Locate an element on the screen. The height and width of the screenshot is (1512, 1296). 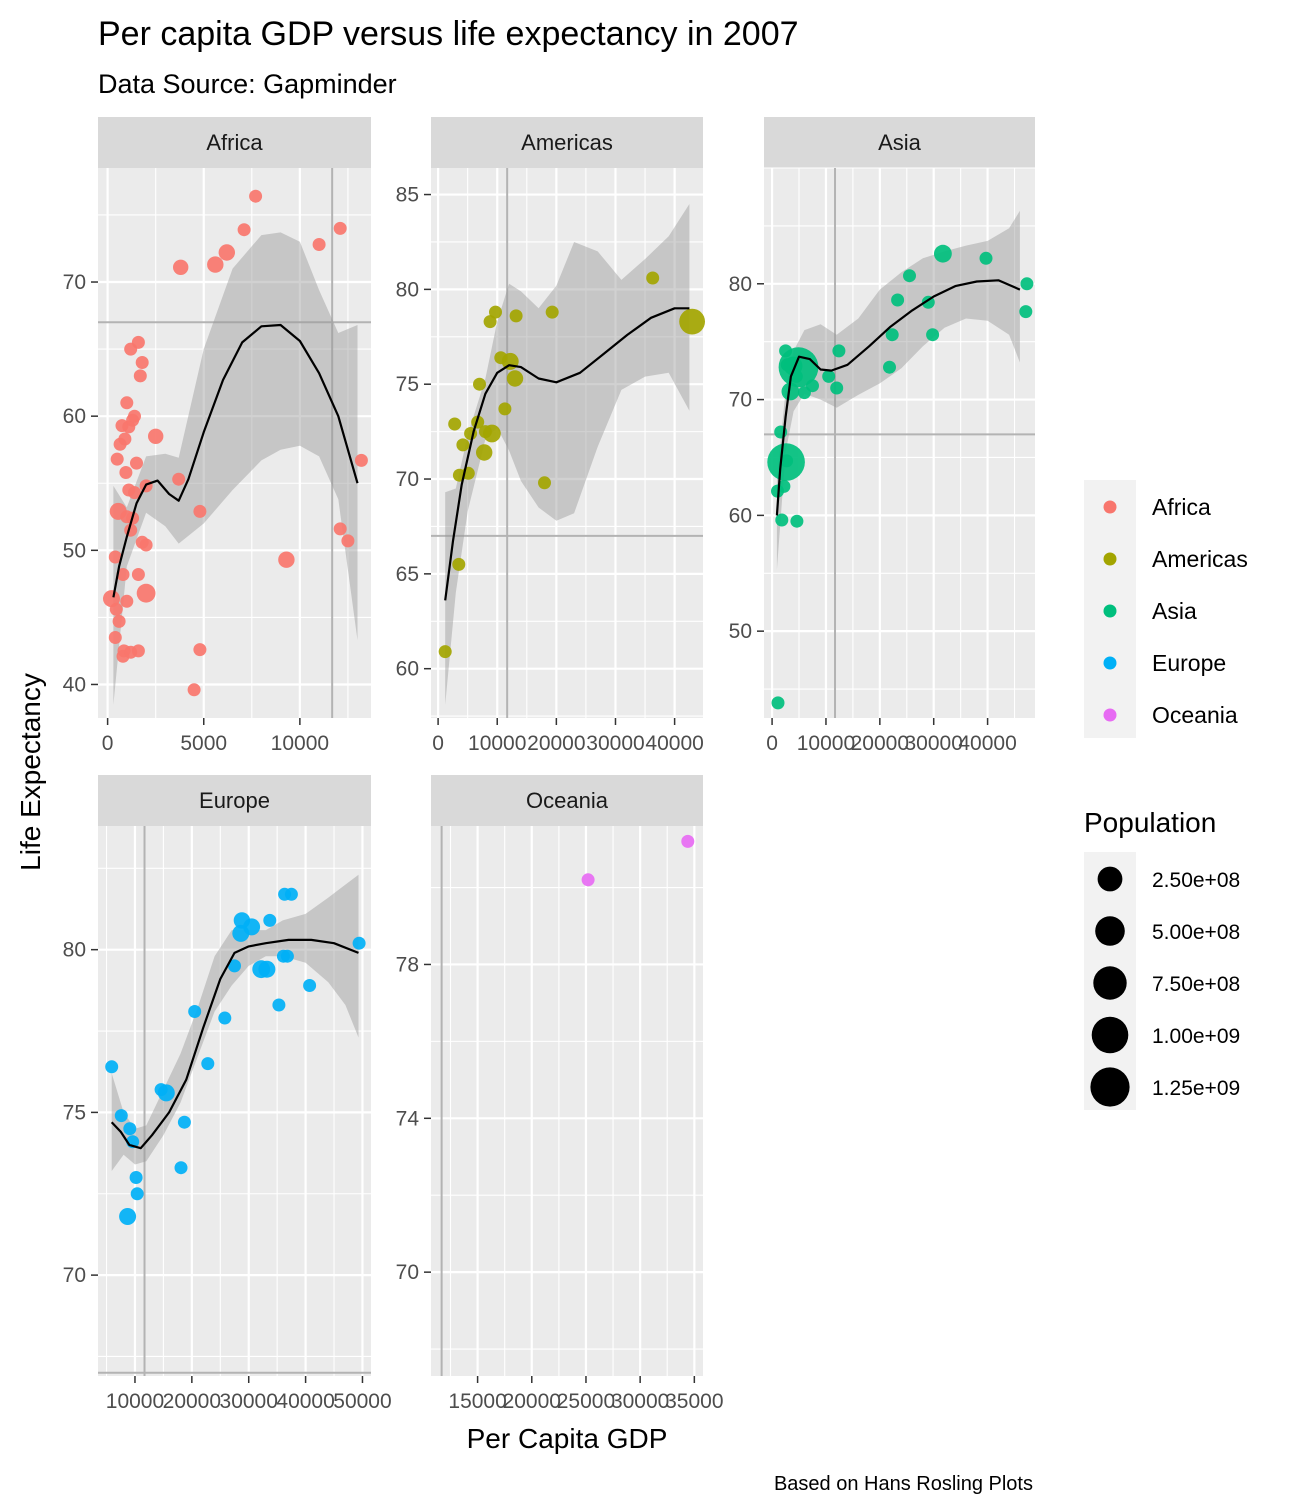
data-points is located at coordinates (900, 477).